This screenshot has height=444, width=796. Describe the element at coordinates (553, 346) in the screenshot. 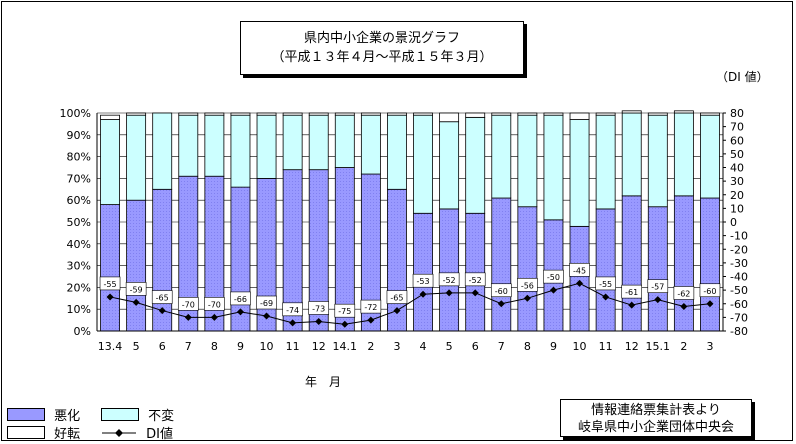

I see `x-tick-label: 9` at that location.